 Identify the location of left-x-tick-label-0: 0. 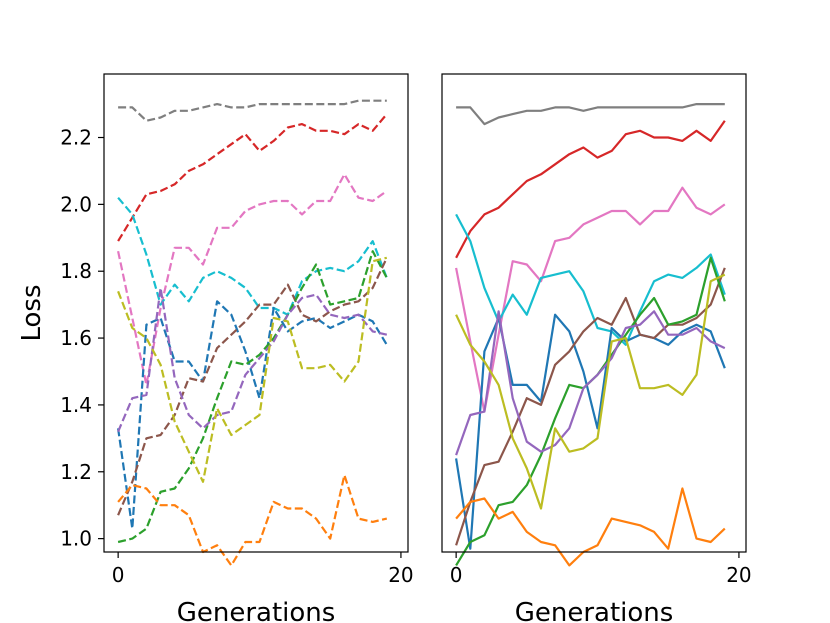
(118, 575).